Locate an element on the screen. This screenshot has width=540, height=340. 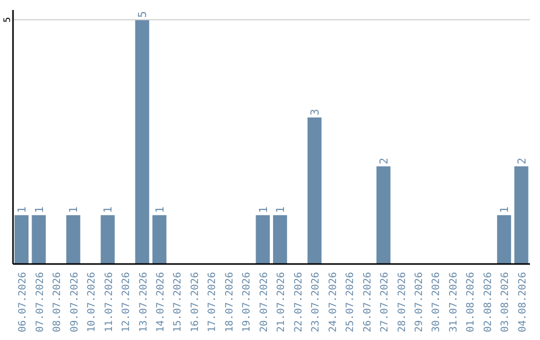
x-tick-label: 17.07.2026 is located at coordinates (212, 302).